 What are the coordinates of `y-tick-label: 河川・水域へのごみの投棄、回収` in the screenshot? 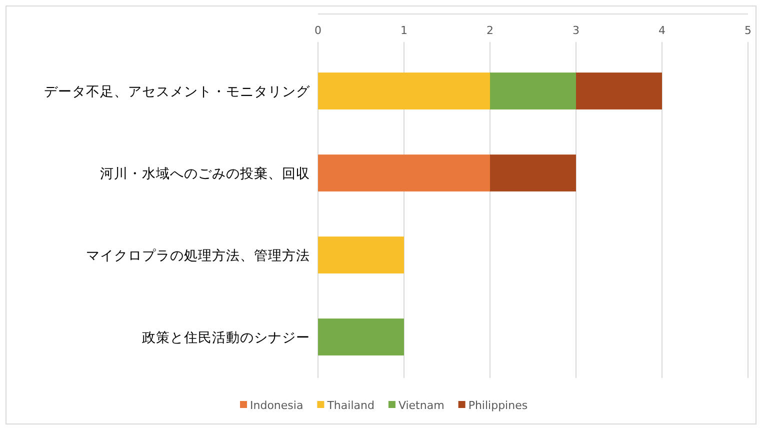 It's located at (205, 174).